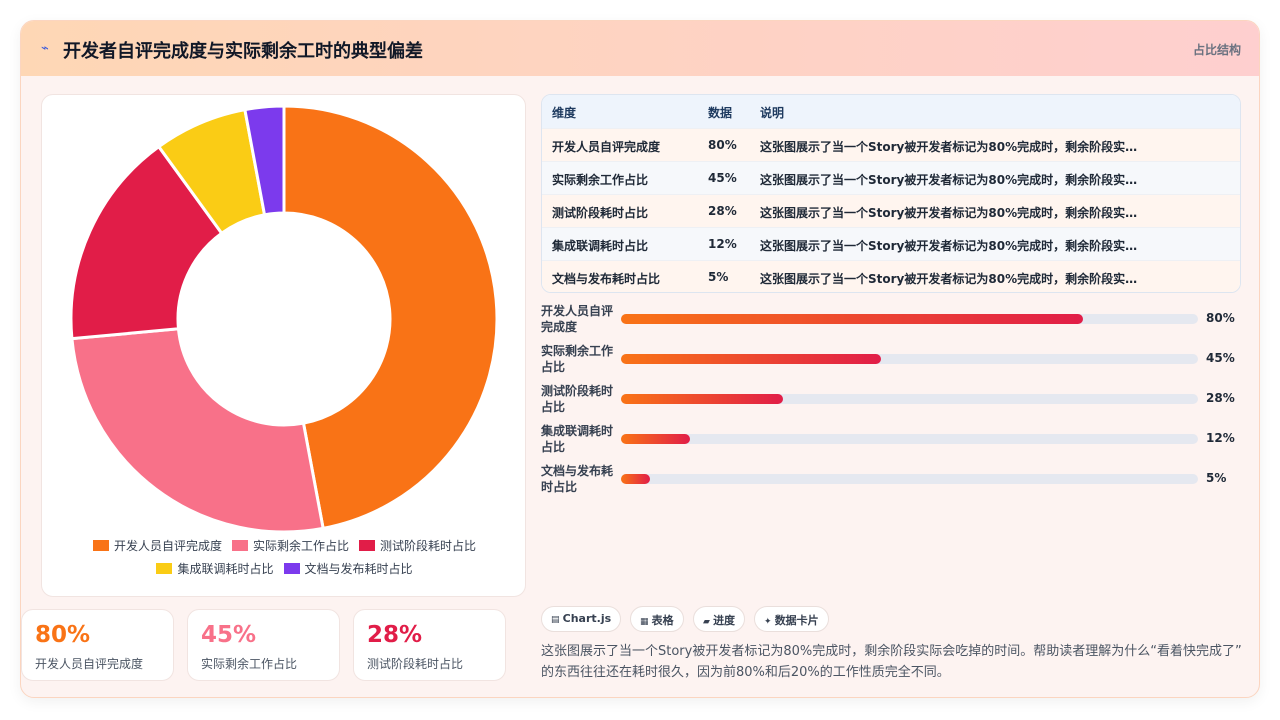 This screenshot has height=720, width=1280. What do you see at coordinates (577, 439) in the screenshot?
I see `bar-label: 集成联调耗时占比` at bounding box center [577, 439].